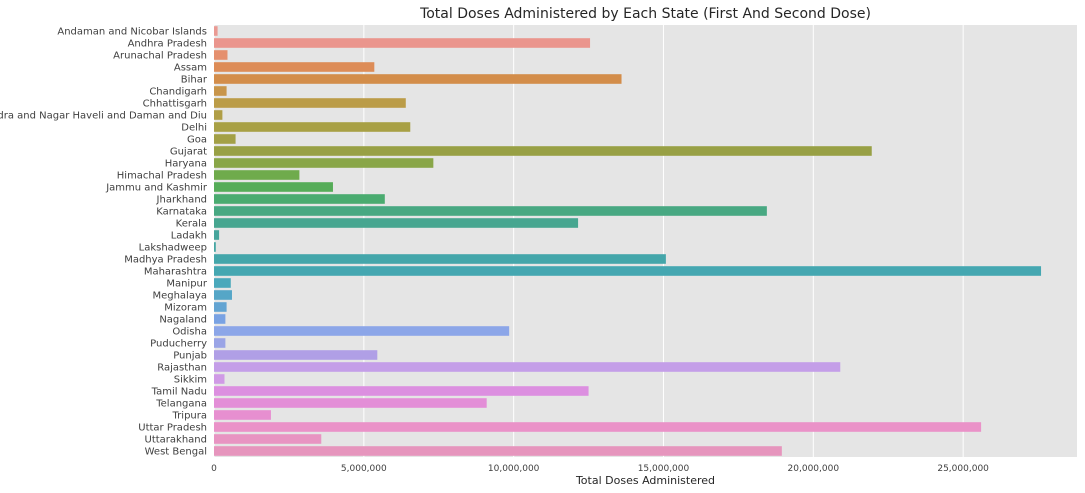 The width and height of the screenshot is (1085, 493). What do you see at coordinates (190, 356) in the screenshot?
I see `y-tick-label: Punjab` at bounding box center [190, 356].